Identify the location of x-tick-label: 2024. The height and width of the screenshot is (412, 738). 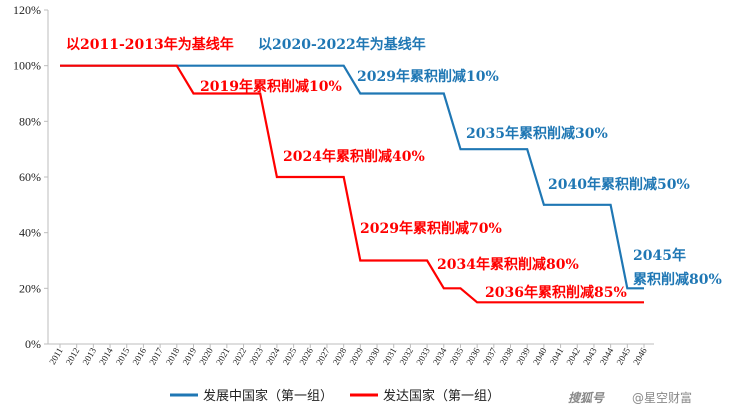
(273, 356).